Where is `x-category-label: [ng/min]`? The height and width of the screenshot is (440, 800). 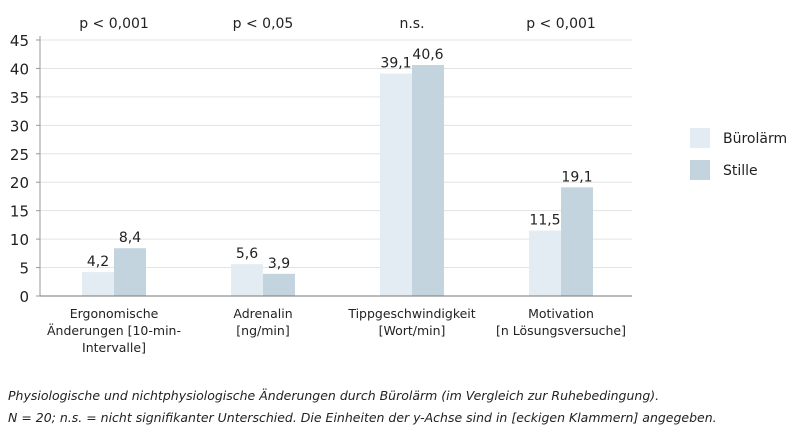
x-category-label: [ng/min] is located at coordinates (262, 330).